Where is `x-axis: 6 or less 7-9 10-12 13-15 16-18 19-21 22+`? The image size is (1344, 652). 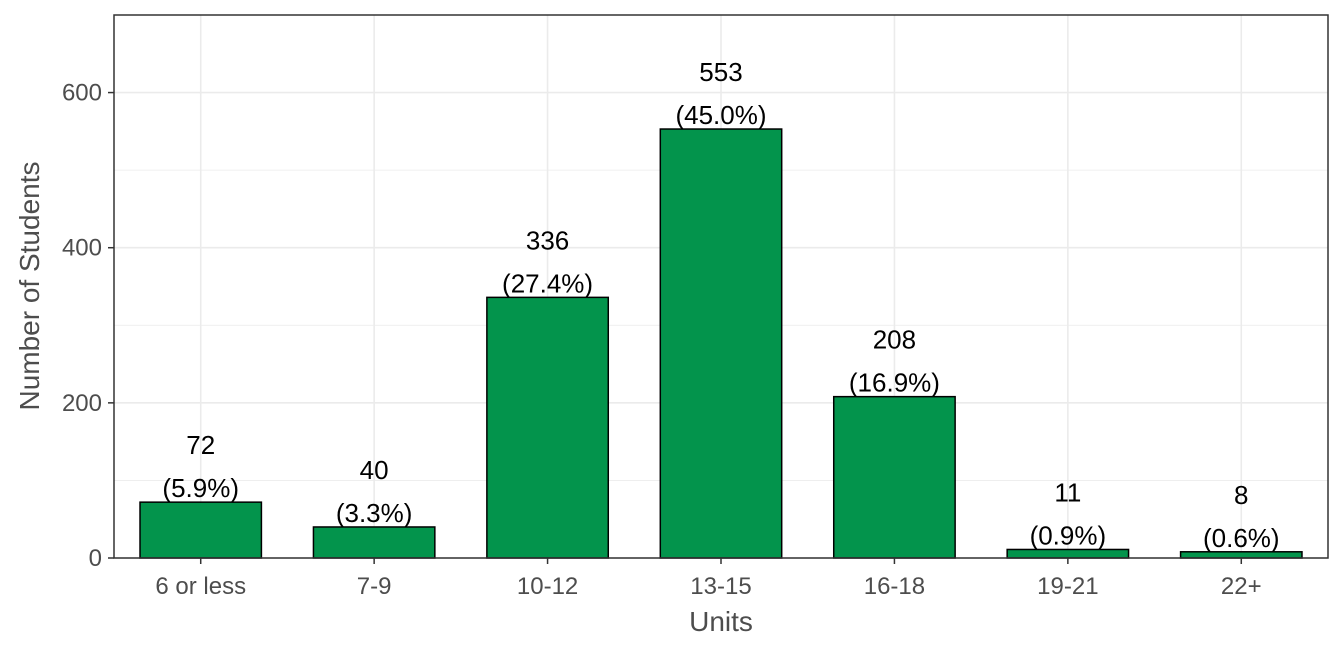 x-axis: 6 or less 7-9 10-12 13-15 16-18 19-21 22+ is located at coordinates (708, 579).